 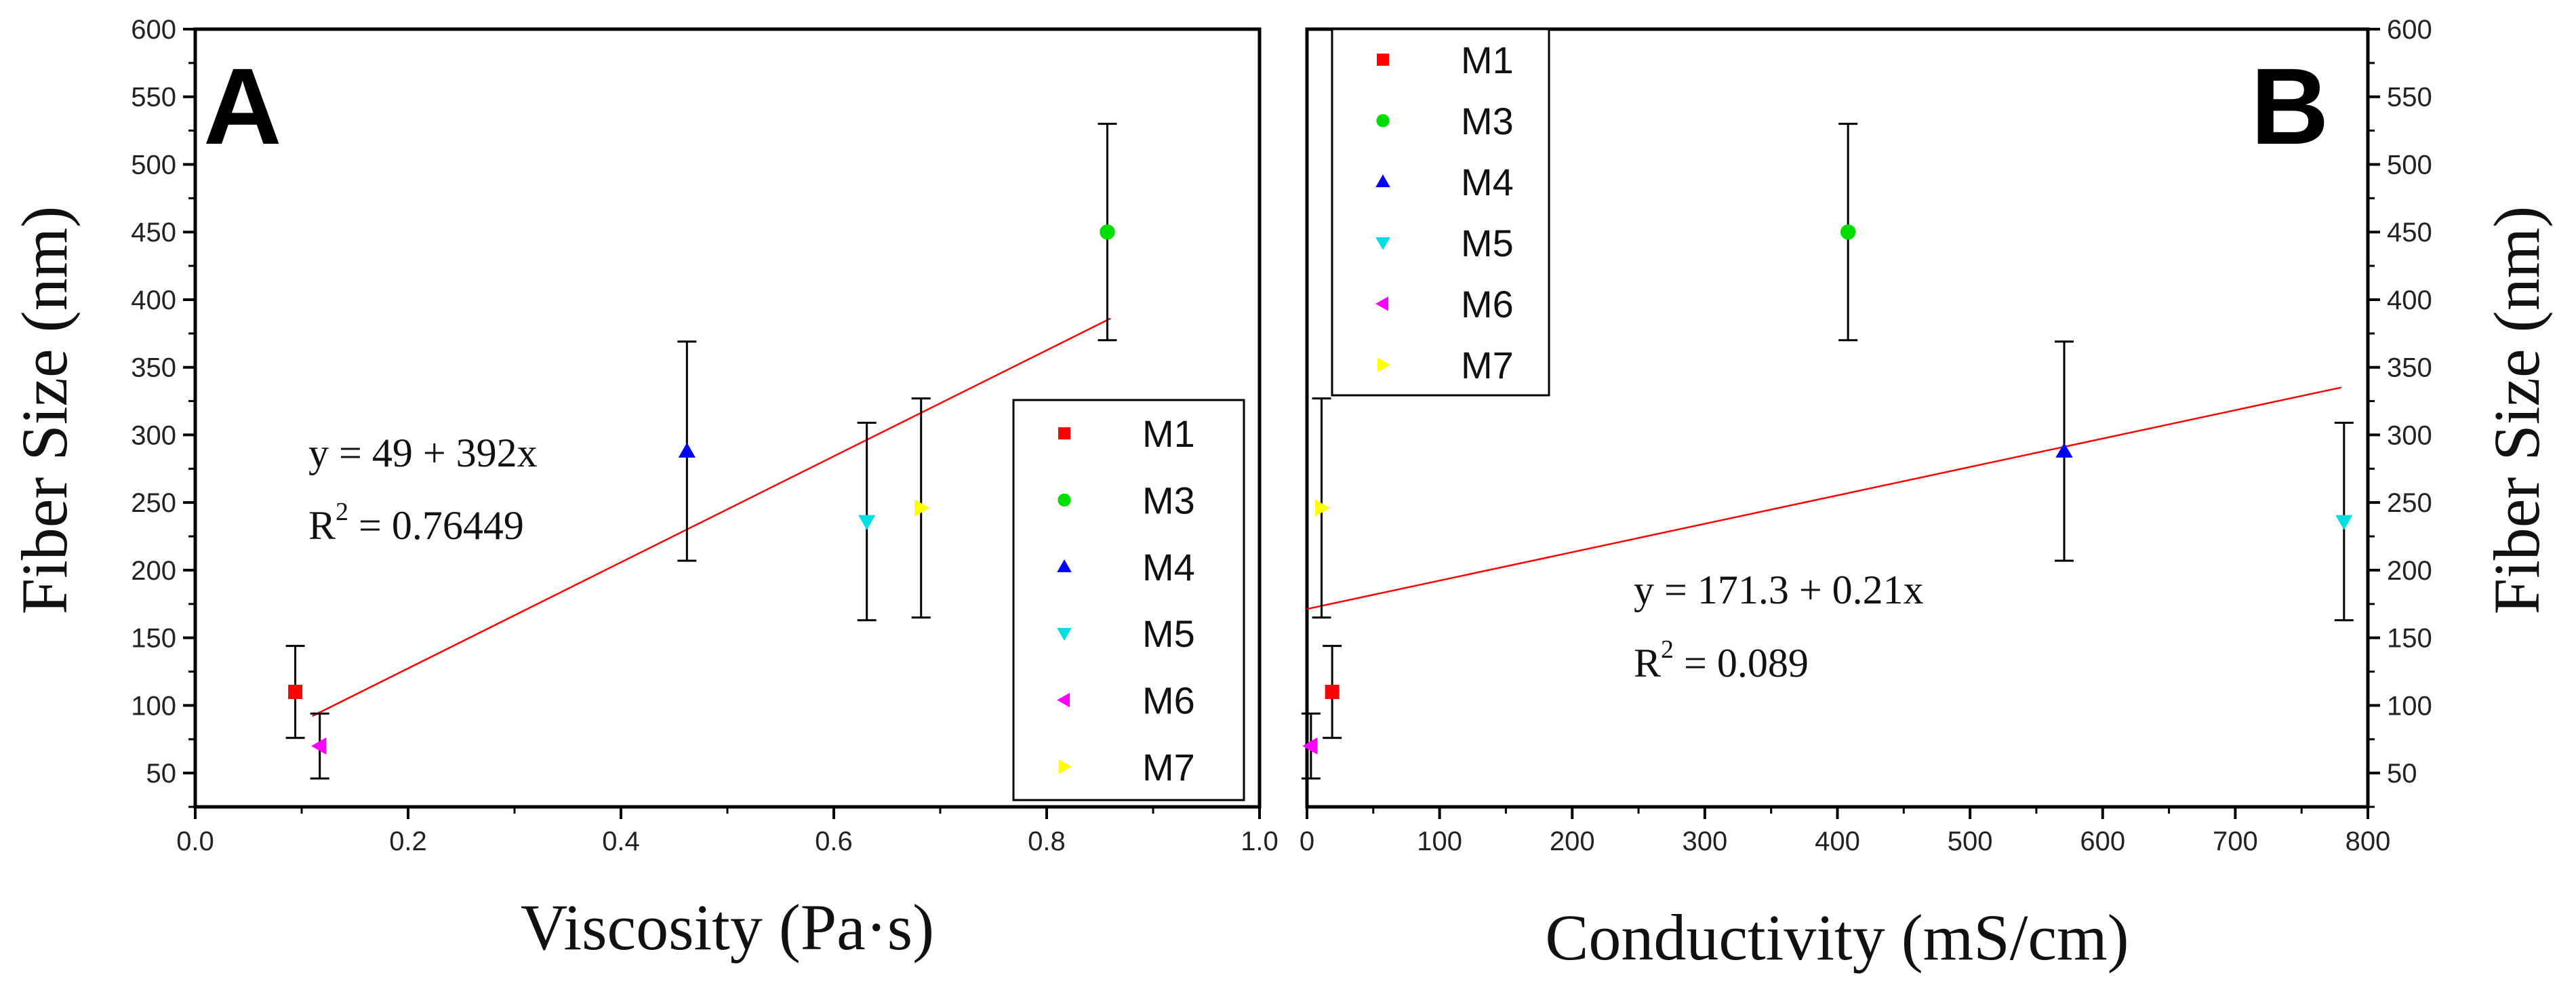 What do you see at coordinates (2409, 98) in the screenshot?
I see `panel-b-y-tick-label: 550` at bounding box center [2409, 98].